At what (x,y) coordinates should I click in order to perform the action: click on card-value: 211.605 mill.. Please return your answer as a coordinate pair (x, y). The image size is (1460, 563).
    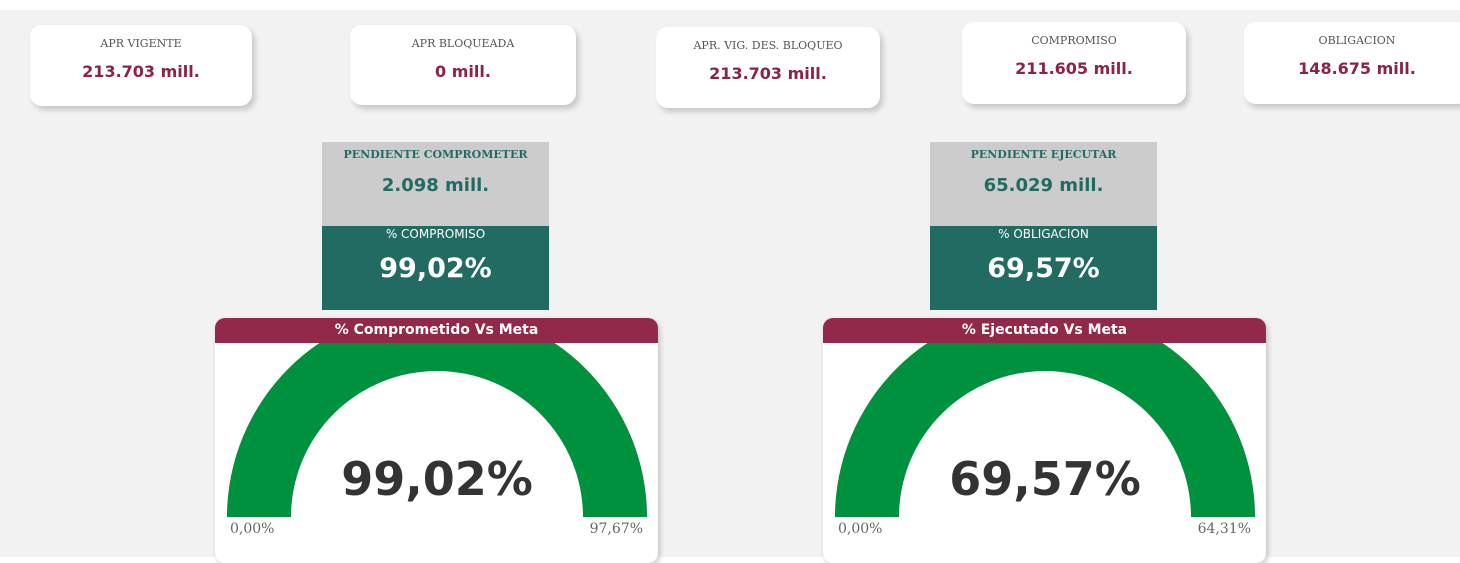
    Looking at the image, I should click on (1074, 68).